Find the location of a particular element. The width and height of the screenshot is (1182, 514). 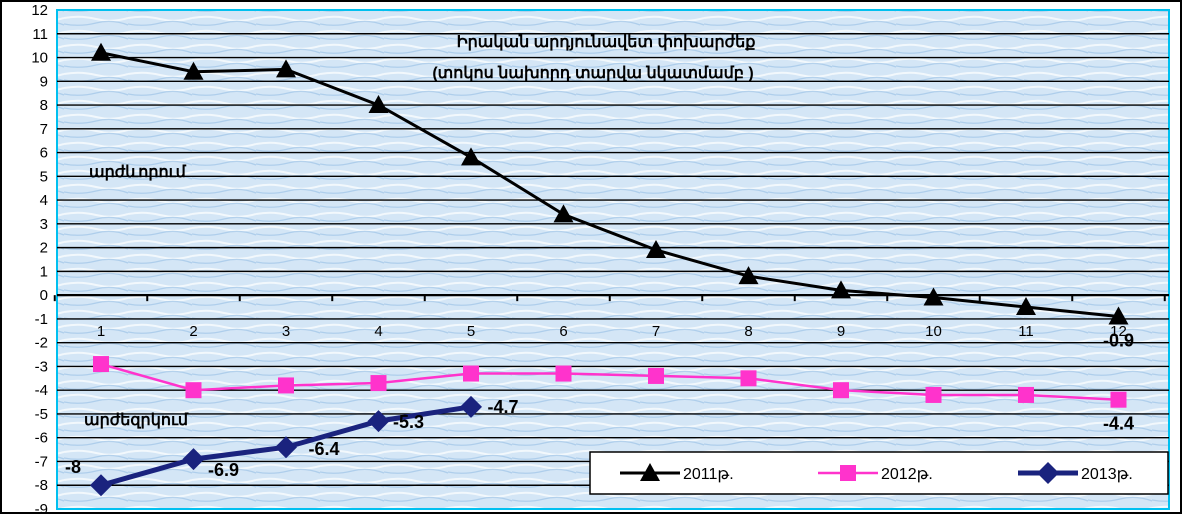

x-tick-label: 5 is located at coordinates (471, 331).